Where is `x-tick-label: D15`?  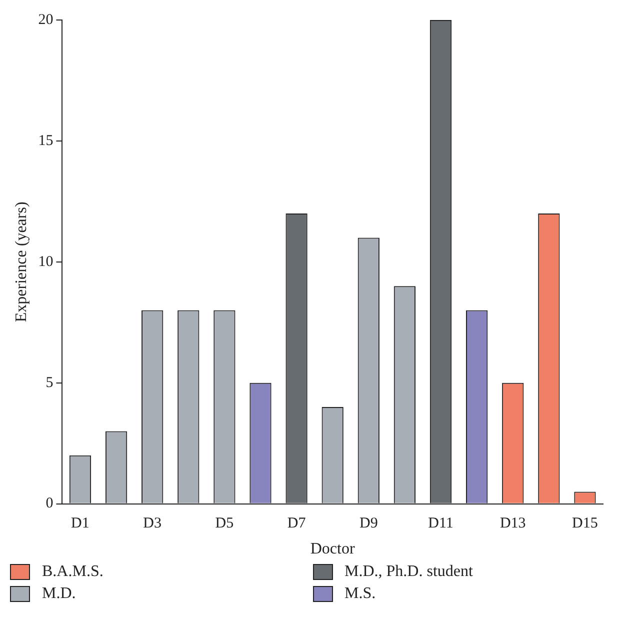
x-tick-label: D15 is located at coordinates (585, 524).